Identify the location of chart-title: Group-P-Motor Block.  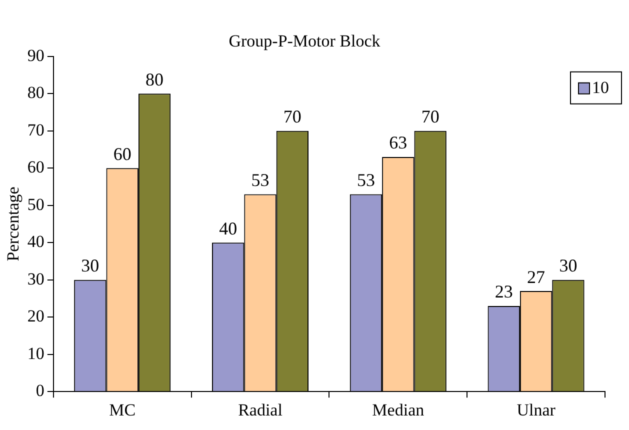
(304, 41).